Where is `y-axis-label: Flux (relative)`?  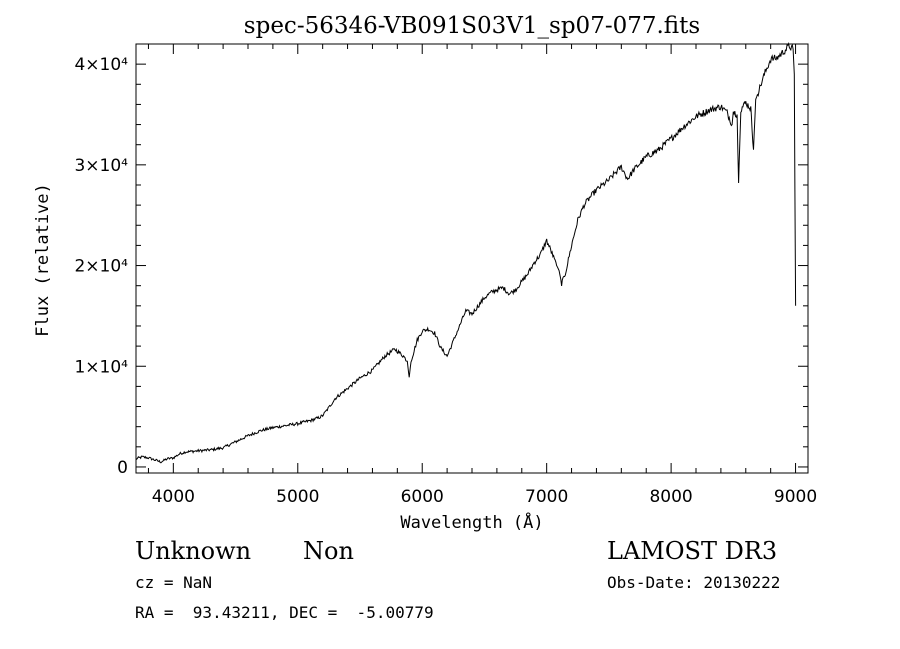 y-axis-label: Flux (relative) is located at coordinates (43, 260).